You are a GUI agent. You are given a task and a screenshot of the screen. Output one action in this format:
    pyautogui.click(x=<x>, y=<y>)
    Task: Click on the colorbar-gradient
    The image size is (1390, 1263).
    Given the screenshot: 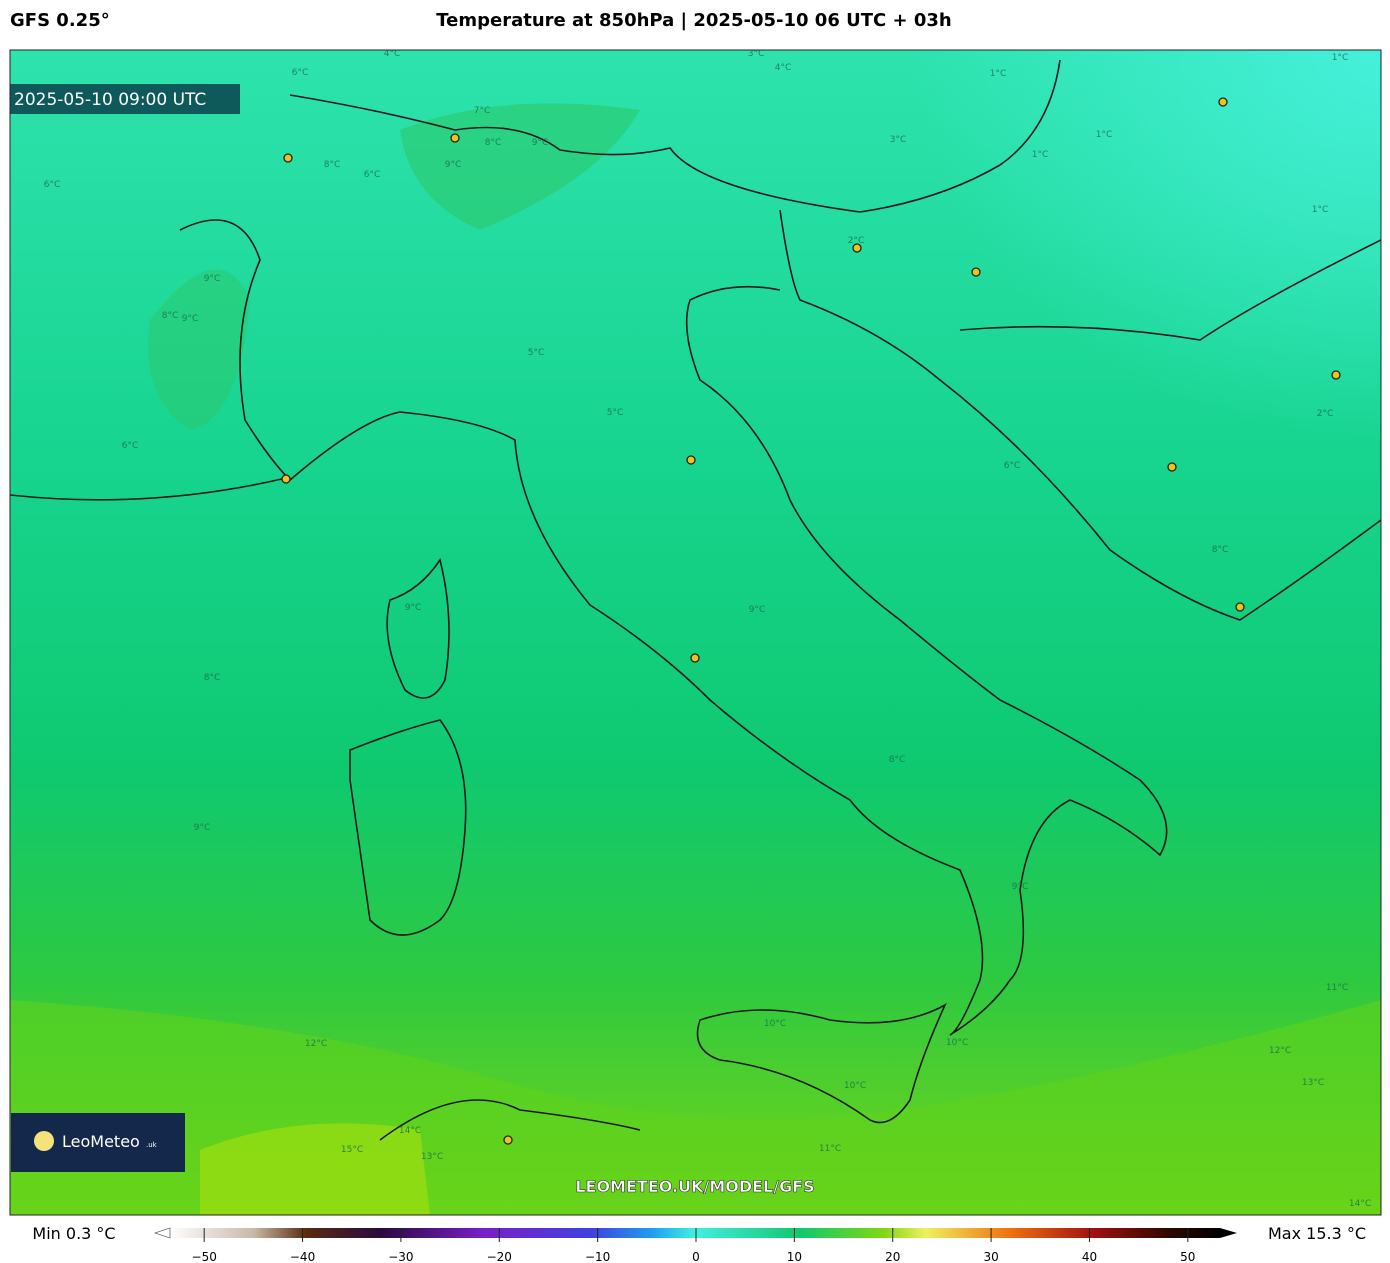 What is the action you would take?
    pyautogui.click(x=695, y=1233)
    